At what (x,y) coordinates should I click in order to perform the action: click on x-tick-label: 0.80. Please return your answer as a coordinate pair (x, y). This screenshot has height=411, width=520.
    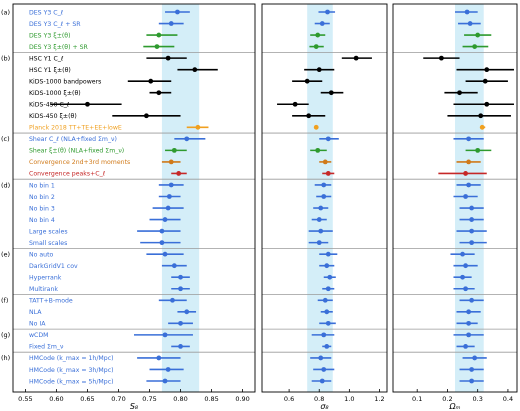
    Looking at the image, I should click on (180, 399).